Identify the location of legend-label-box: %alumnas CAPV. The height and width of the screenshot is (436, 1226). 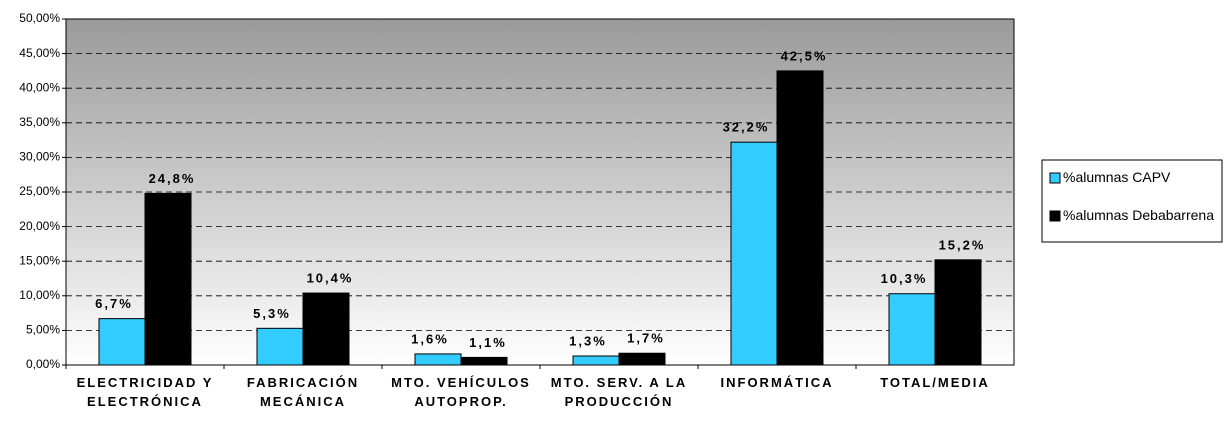
(1117, 177).